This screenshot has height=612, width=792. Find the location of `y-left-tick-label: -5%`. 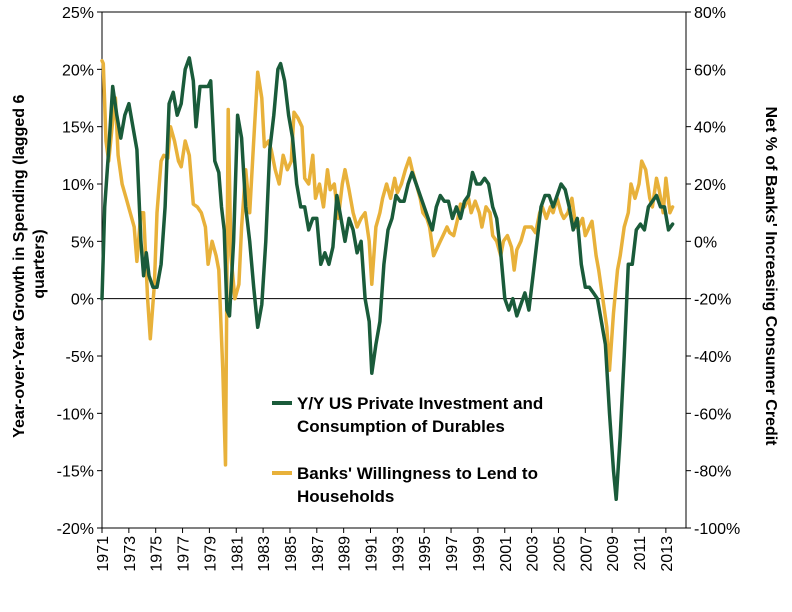

y-left-tick-label: -5% is located at coordinates (80, 357).